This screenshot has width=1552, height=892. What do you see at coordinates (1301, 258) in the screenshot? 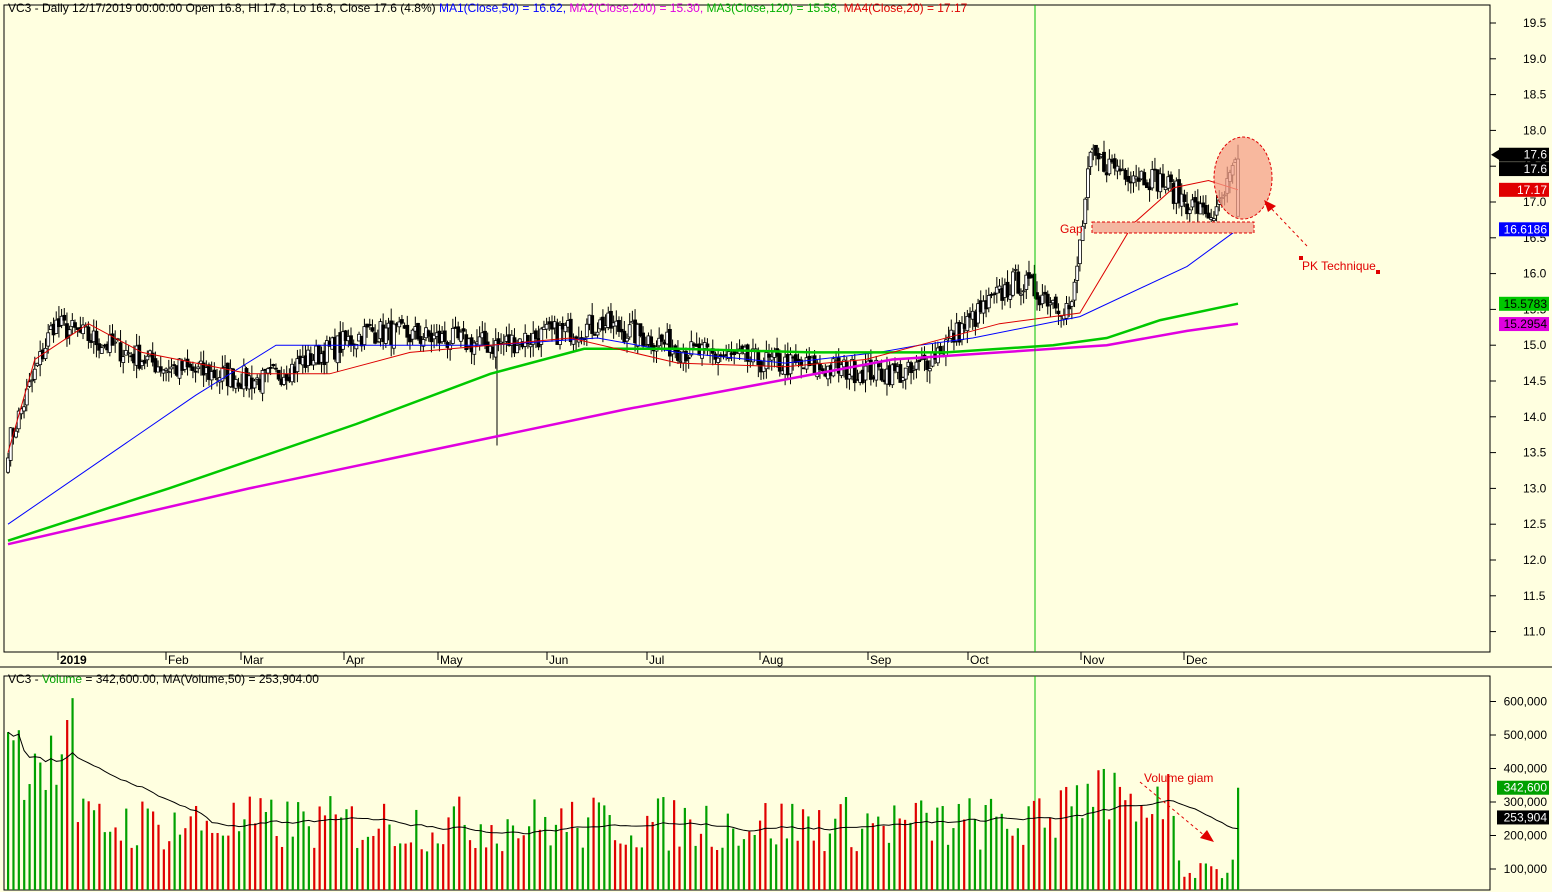
I see `pk-handle-left` at bounding box center [1301, 258].